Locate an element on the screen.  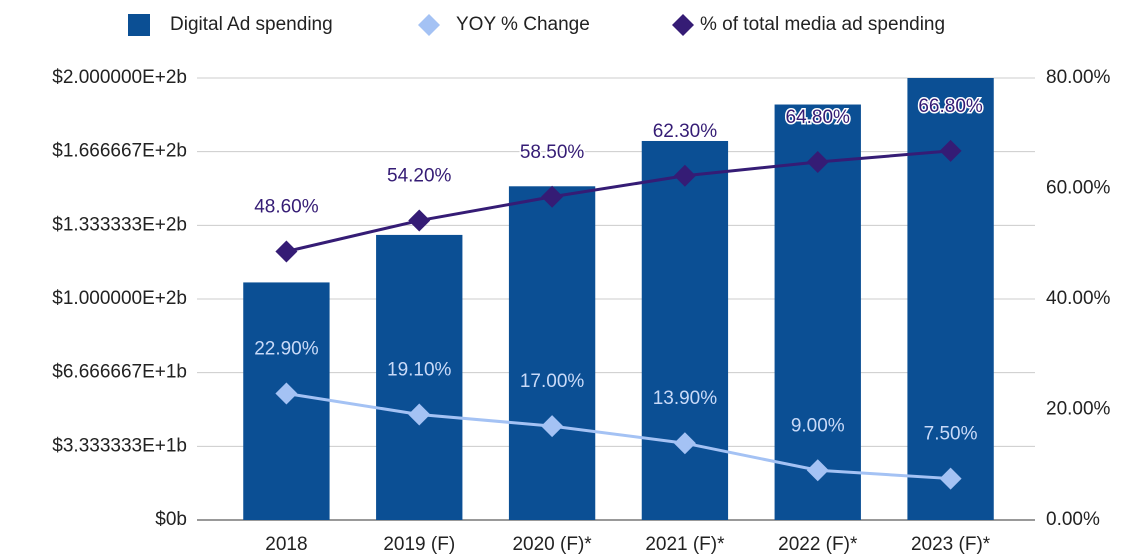
x-tick-label: 2021 (F)* is located at coordinates (685, 544).